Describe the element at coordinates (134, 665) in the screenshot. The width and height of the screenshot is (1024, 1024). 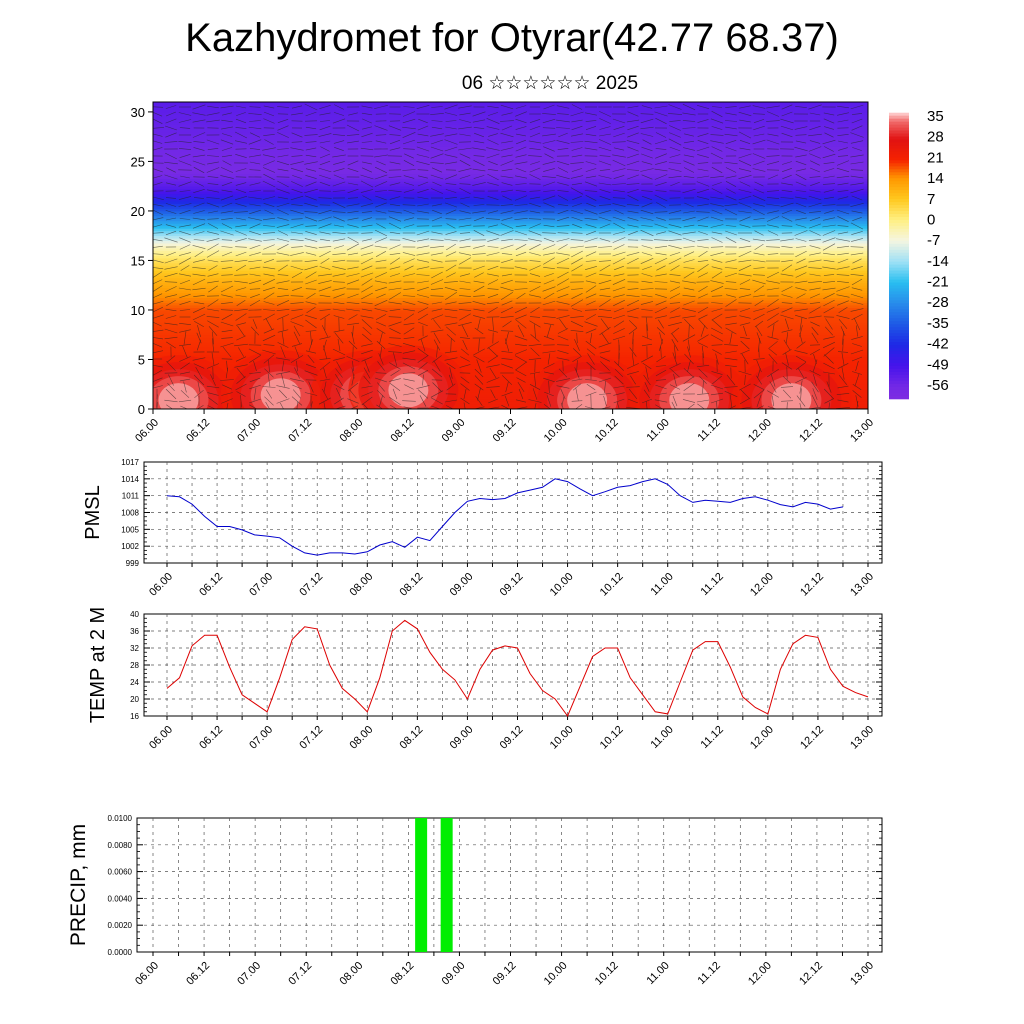
I see `y-tick-label: 28` at that location.